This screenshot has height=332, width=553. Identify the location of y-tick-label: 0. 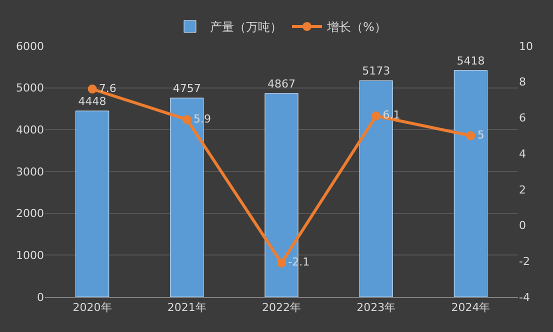
(40, 297).